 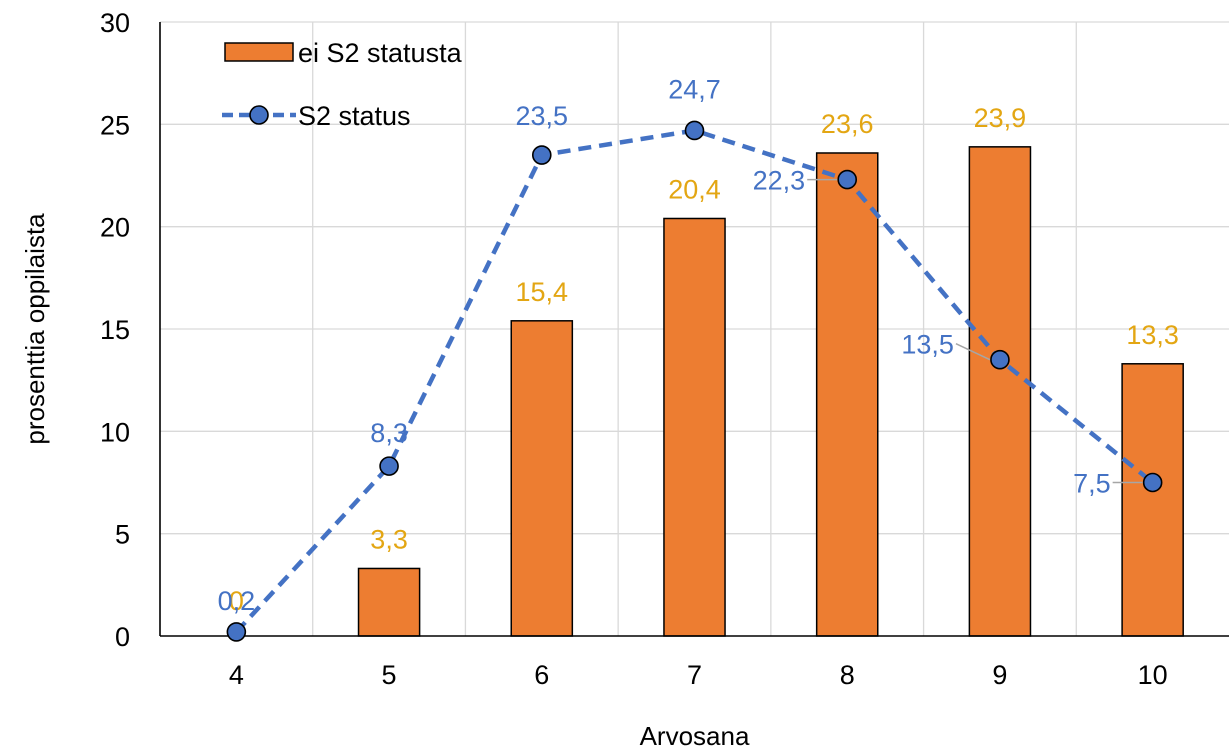 What do you see at coordinates (847, 124) in the screenshot?
I see `bar-data-label: 23,6` at bounding box center [847, 124].